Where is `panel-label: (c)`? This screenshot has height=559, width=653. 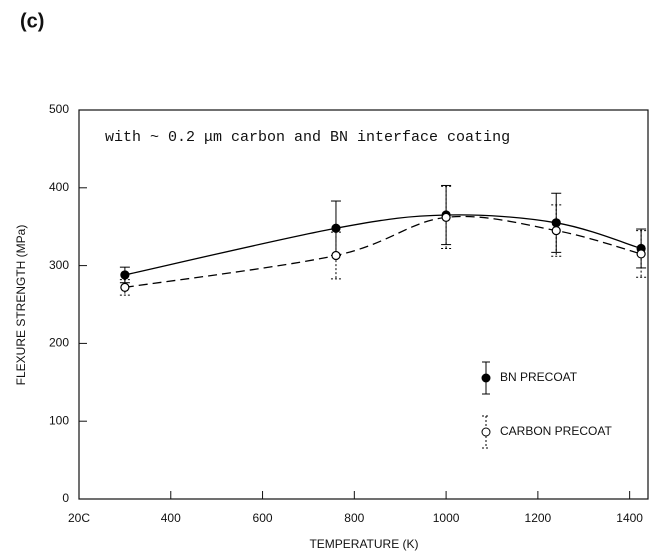 panel-label: (c) is located at coordinates (32, 21).